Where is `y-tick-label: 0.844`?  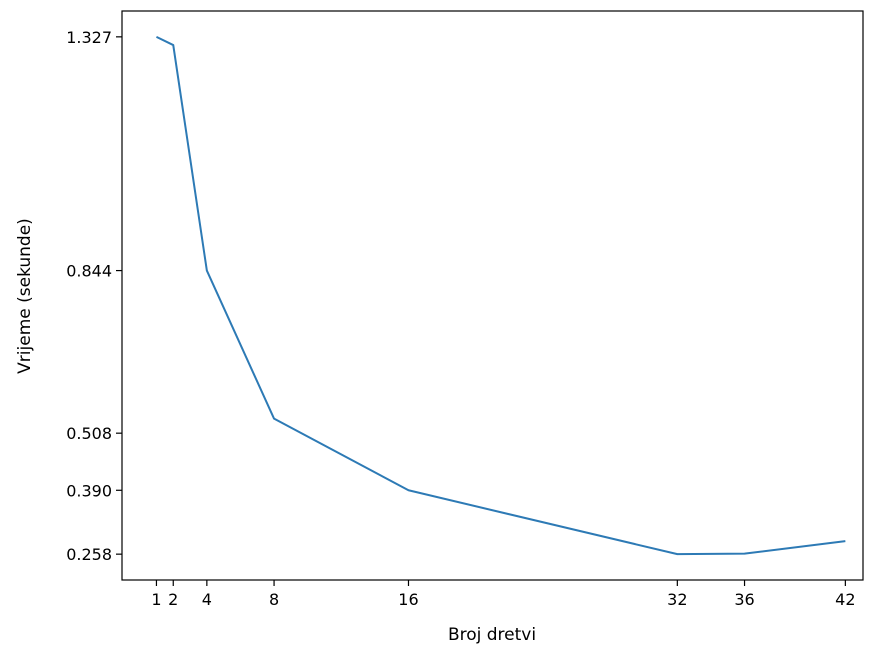
y-tick-label: 0.844 is located at coordinates (89, 271).